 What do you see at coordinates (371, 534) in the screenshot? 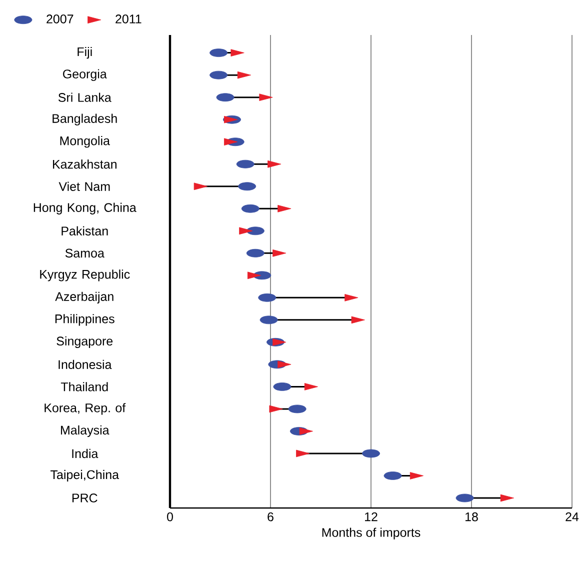
I see `x-axis-title: Months of imports` at bounding box center [371, 534].